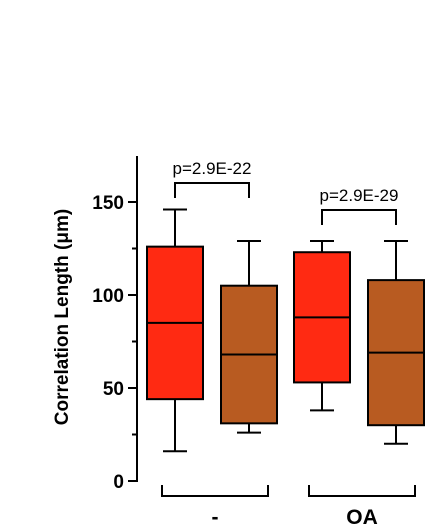 This screenshot has height=529, width=437. What do you see at coordinates (108, 203) in the screenshot?
I see `y-tick-label: 150` at bounding box center [108, 203].